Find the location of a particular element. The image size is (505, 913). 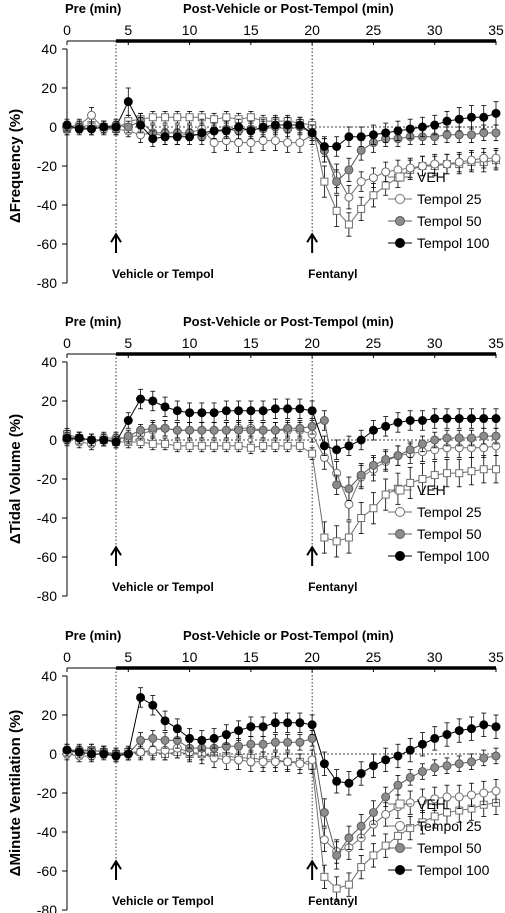

top-axis-tick-label: 15 is located at coordinates (251, 343).